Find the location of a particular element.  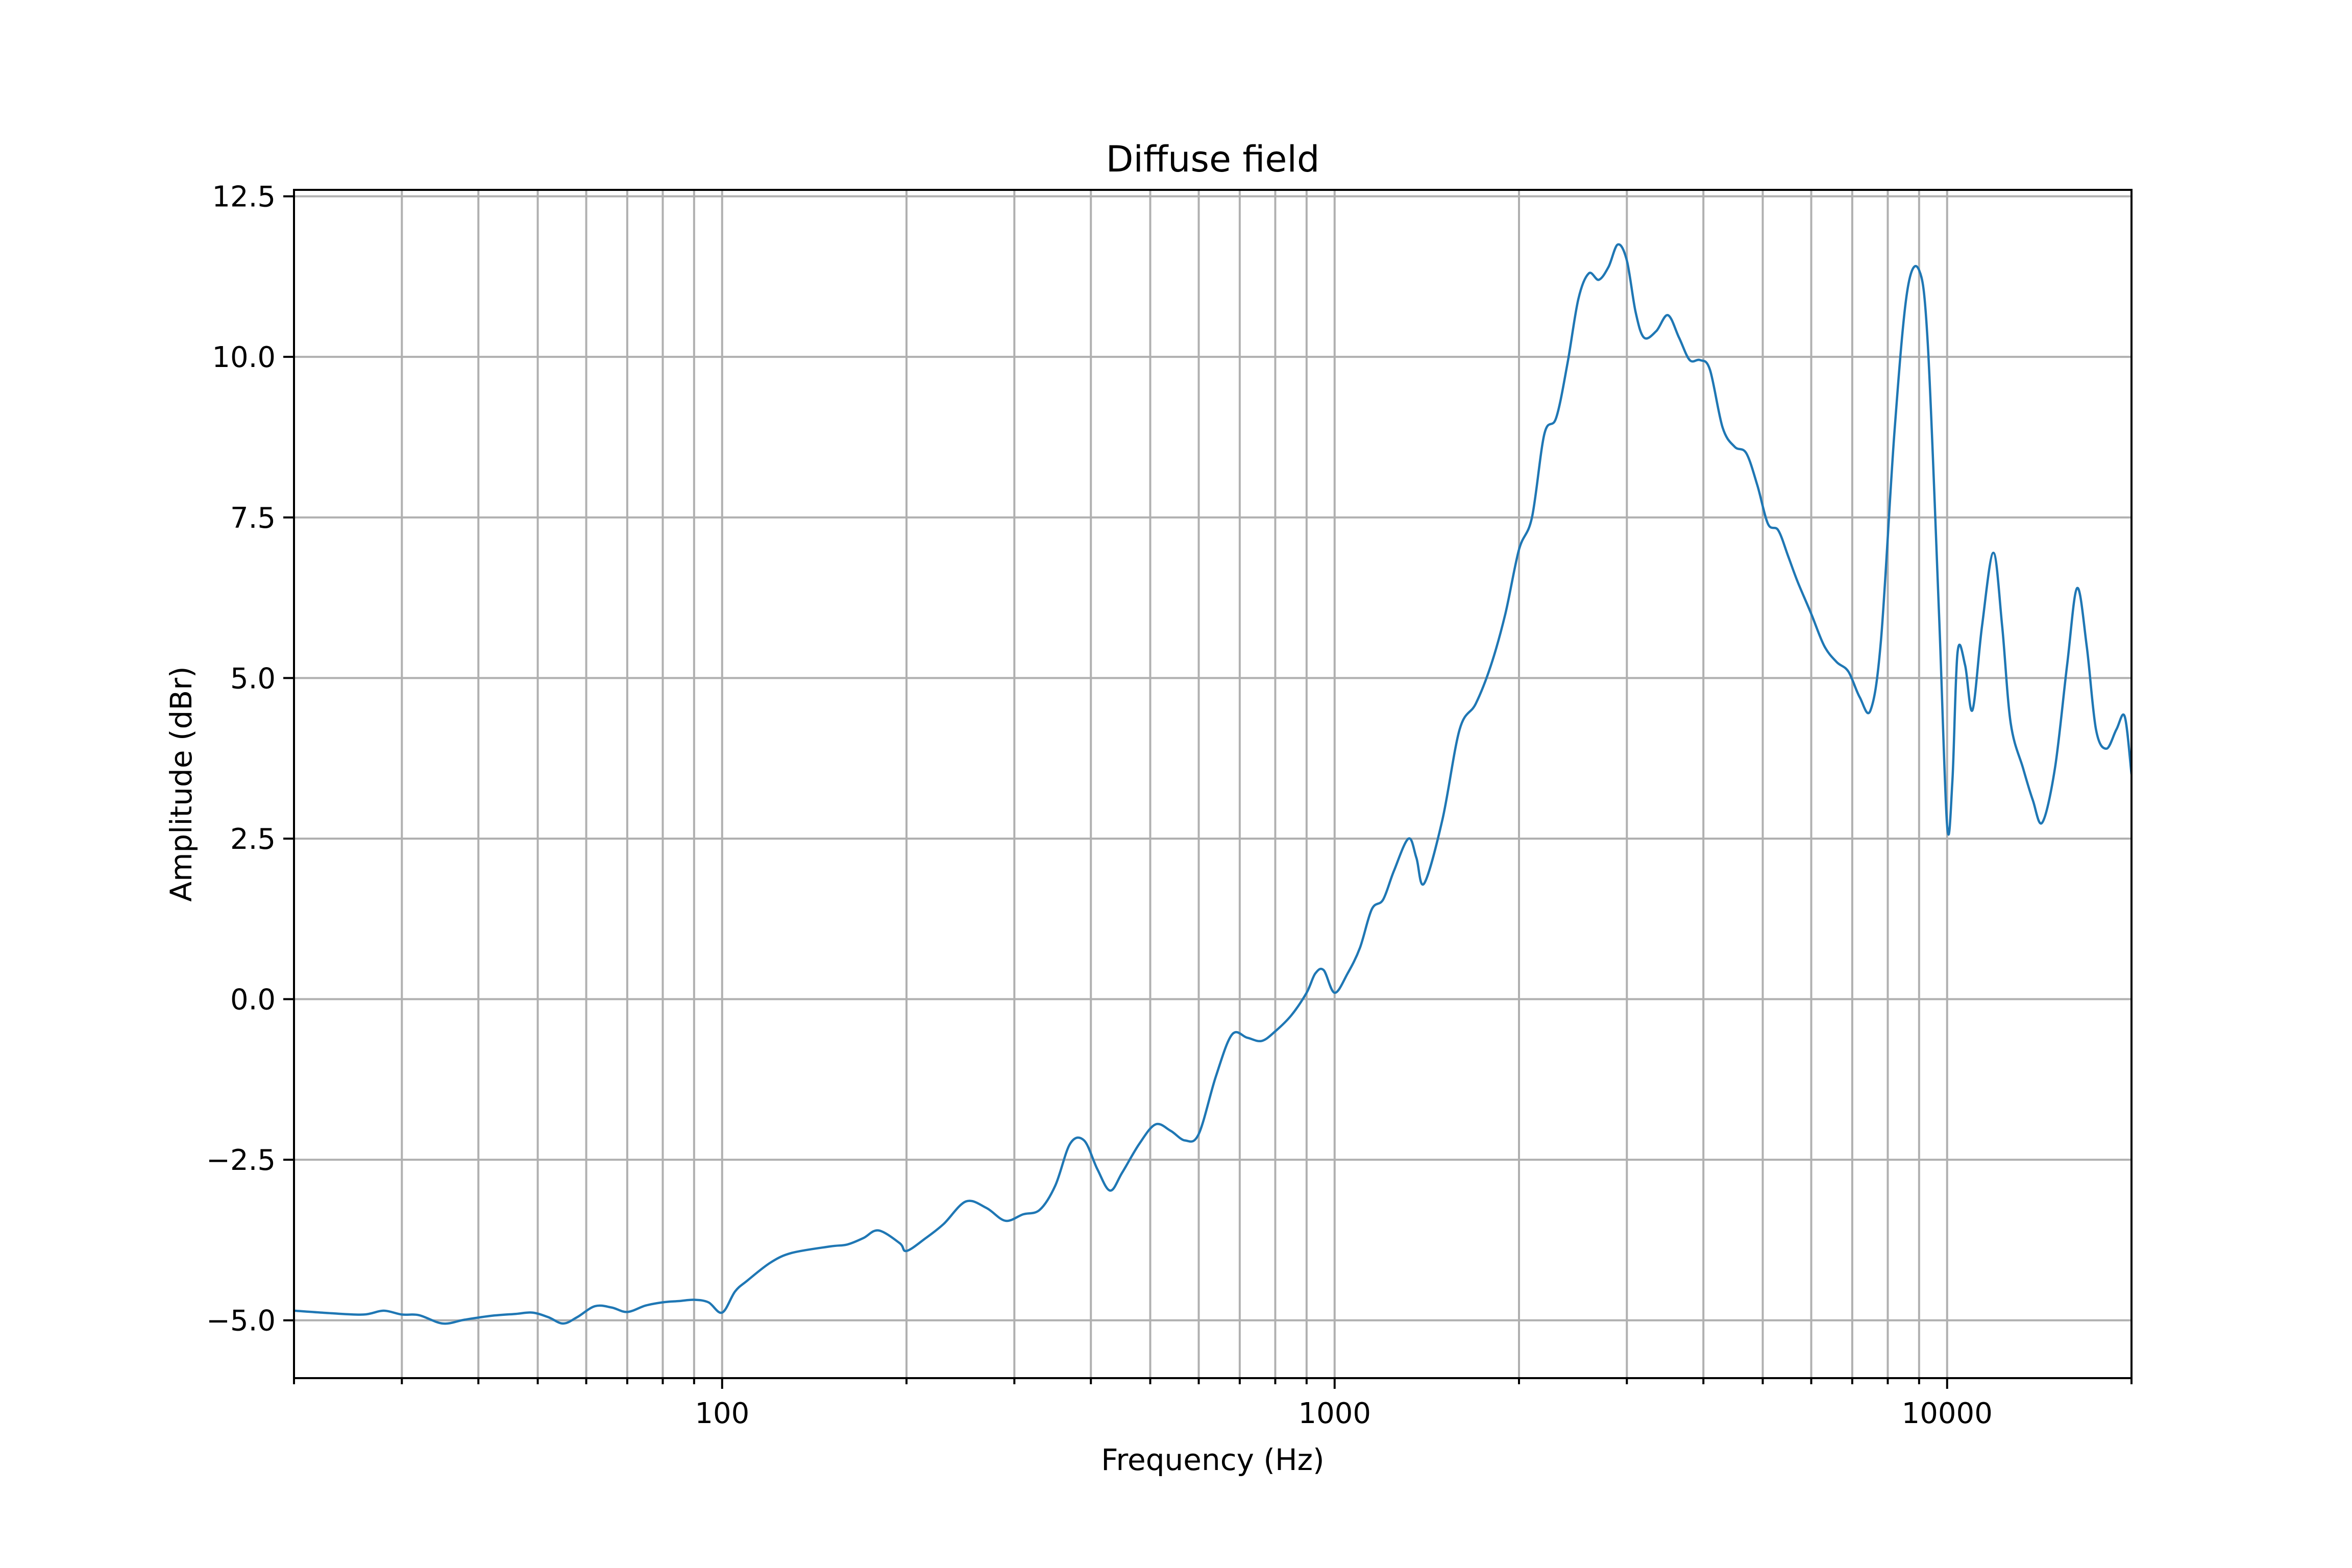

y-axis-label: Amplitude (dBr) is located at coordinates (181, 783).